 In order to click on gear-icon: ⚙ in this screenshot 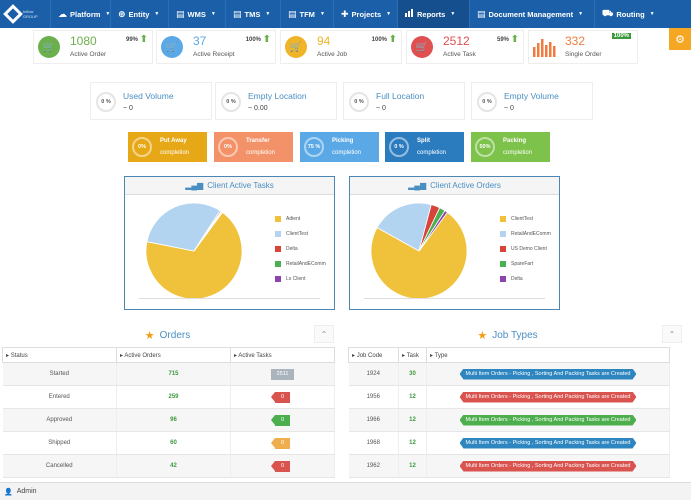, I will do `click(680, 39)`.